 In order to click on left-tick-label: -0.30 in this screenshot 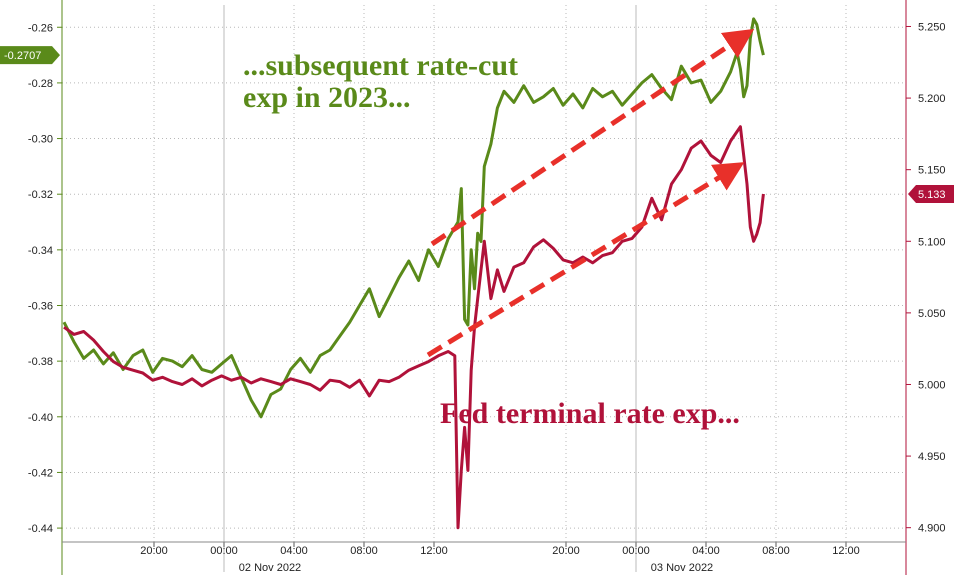, I will do `click(40, 140)`.